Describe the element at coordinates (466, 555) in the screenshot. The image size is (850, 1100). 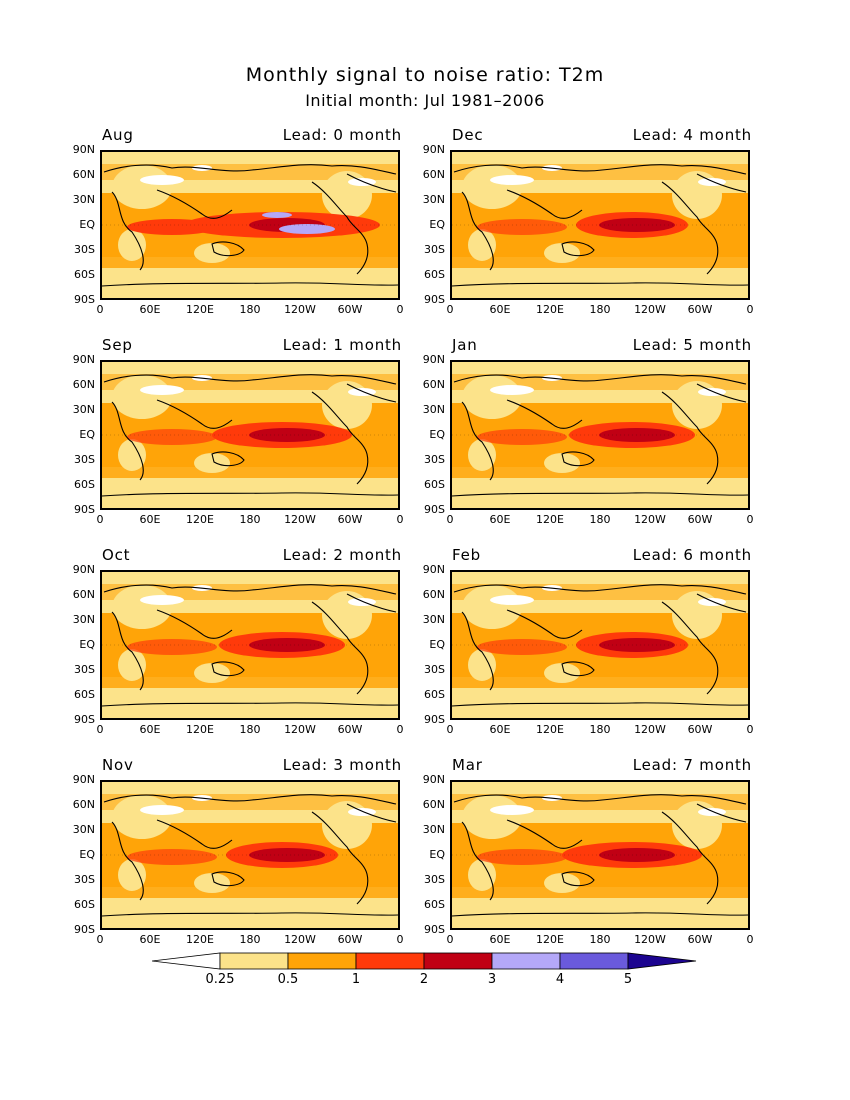
I see `panel-month-label: Feb` at that location.